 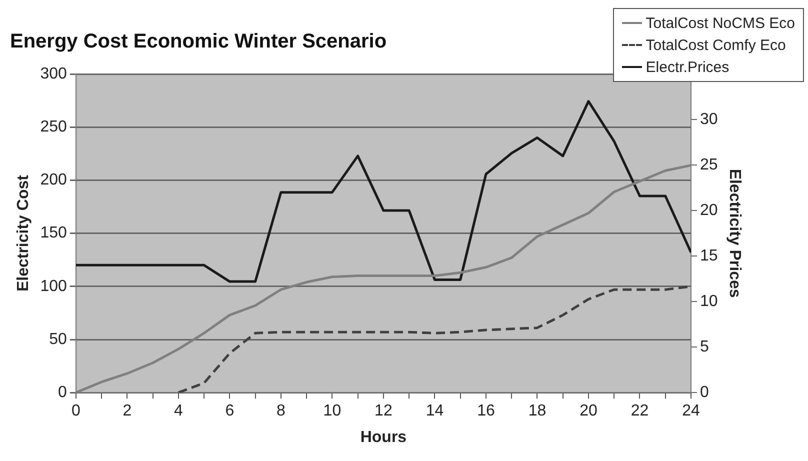 I want to click on y-tick-label: 300, so click(x=53, y=73).